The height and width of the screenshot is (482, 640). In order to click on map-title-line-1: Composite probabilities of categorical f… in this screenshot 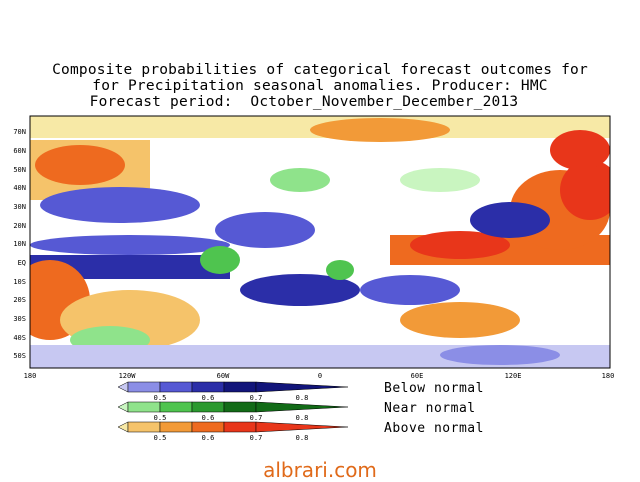, I will do `click(320, 70)`.